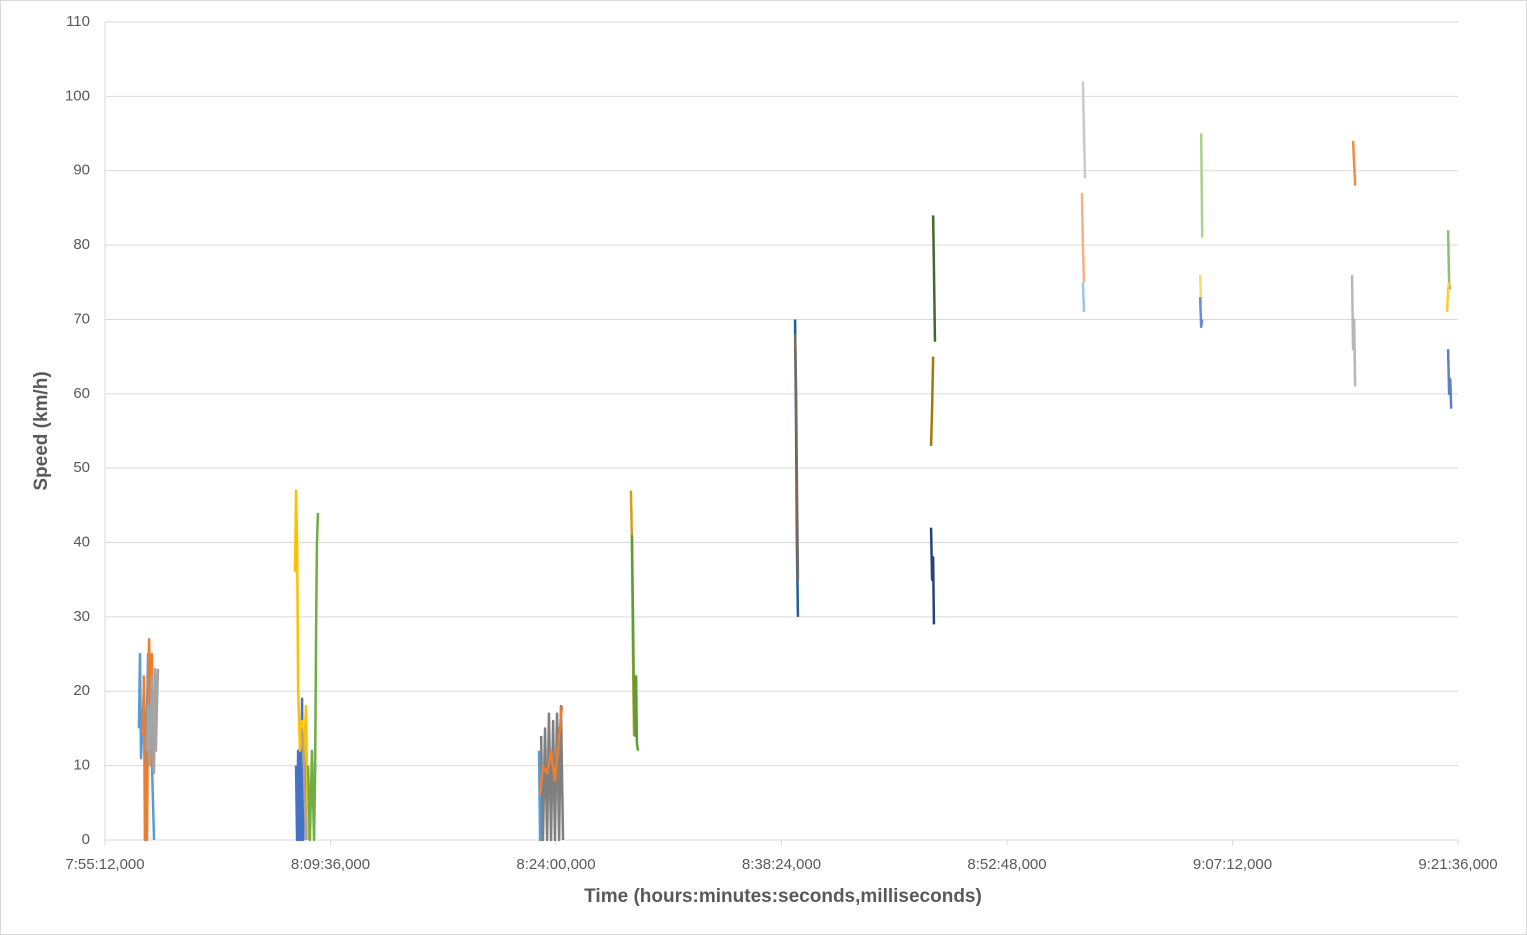 This screenshot has height=935, width=1527. I want to click on x-tick-label: 8:09:36,000, so click(330, 864).